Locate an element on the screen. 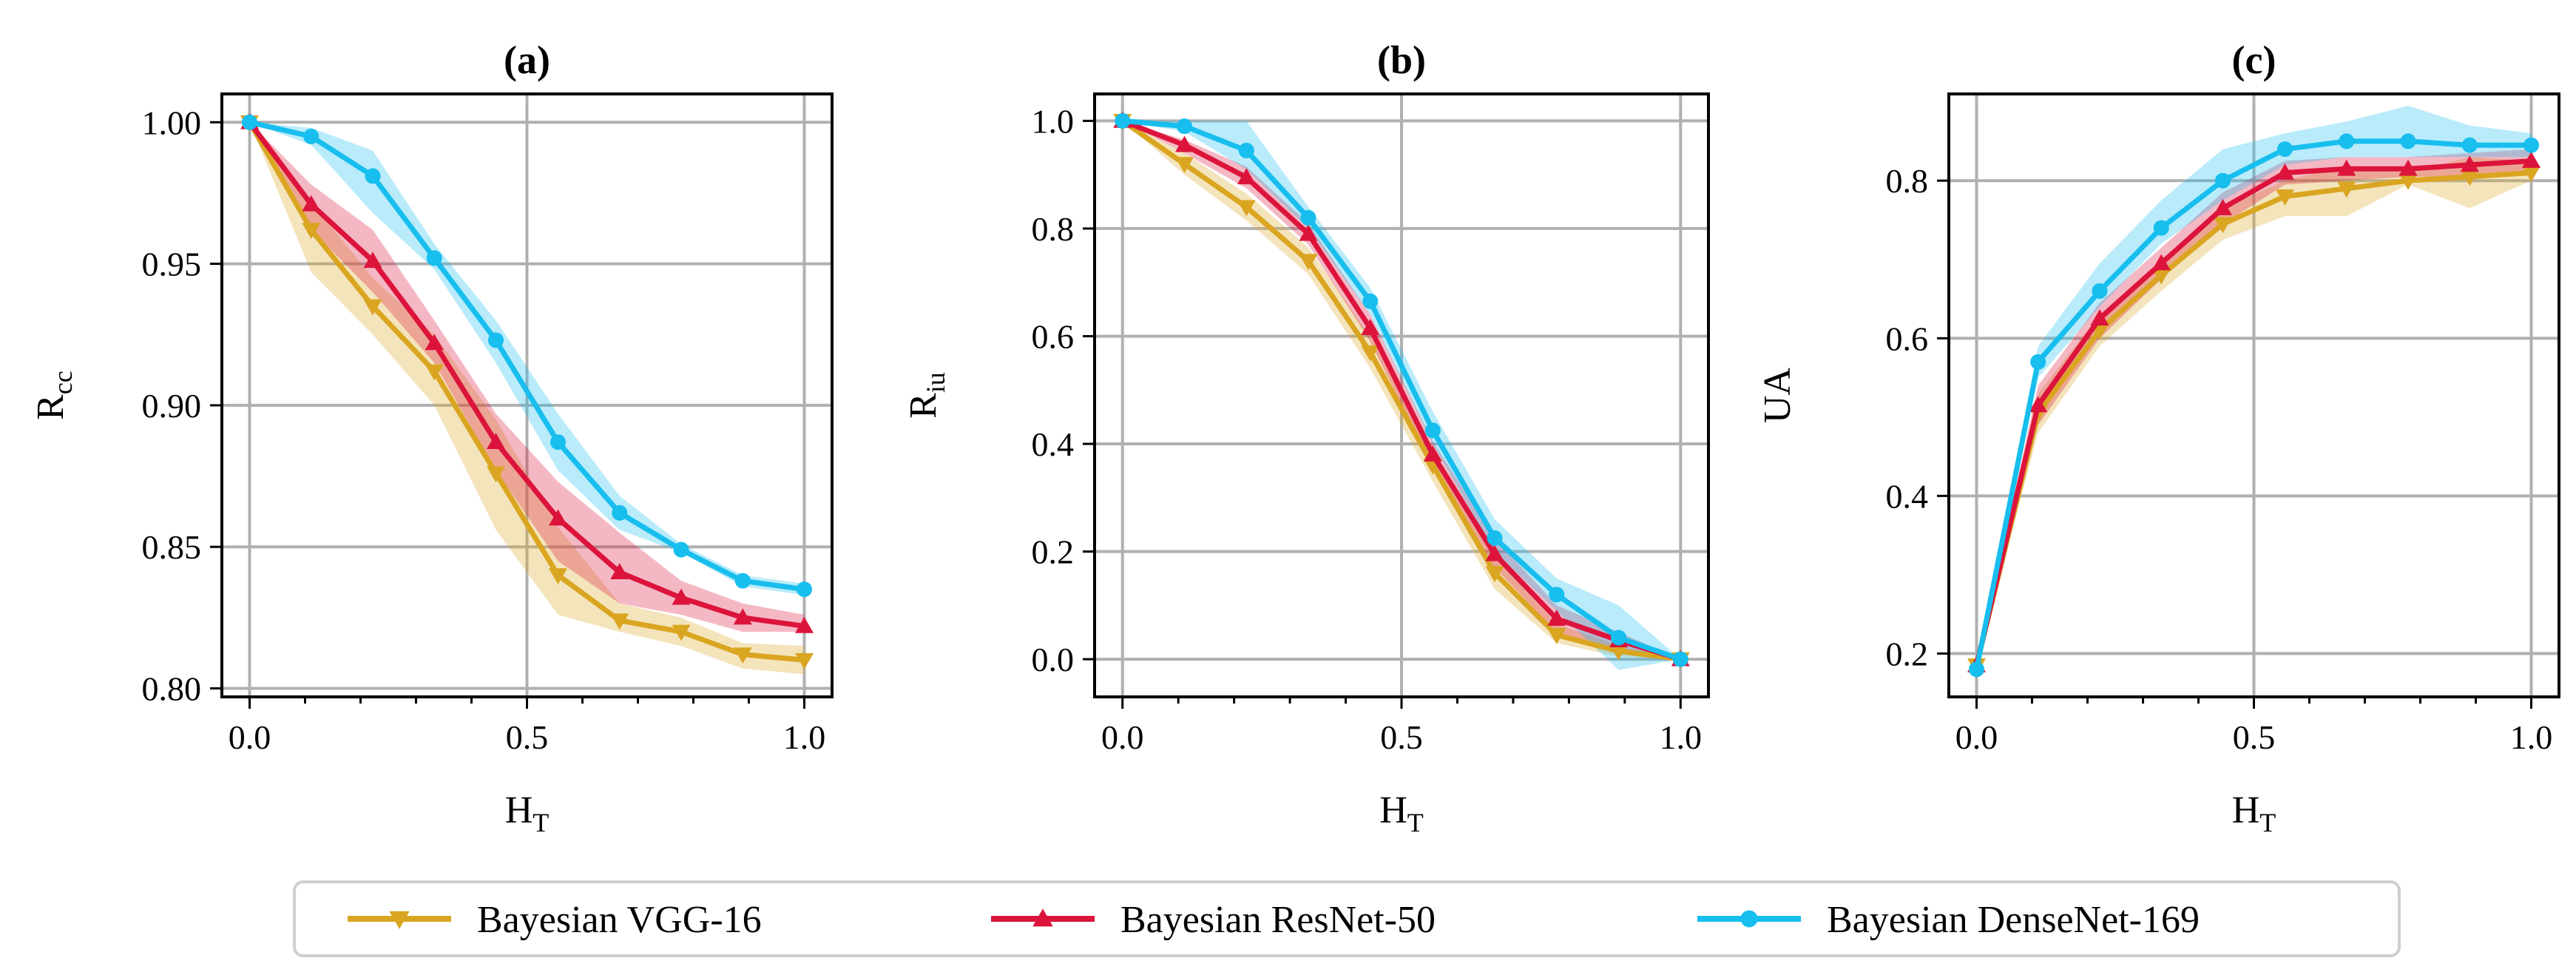 This screenshot has height=978, width=2576. legend-entry-bayesian-densenet-169: Bayesian DenseNet-169 is located at coordinates (1948, 920).